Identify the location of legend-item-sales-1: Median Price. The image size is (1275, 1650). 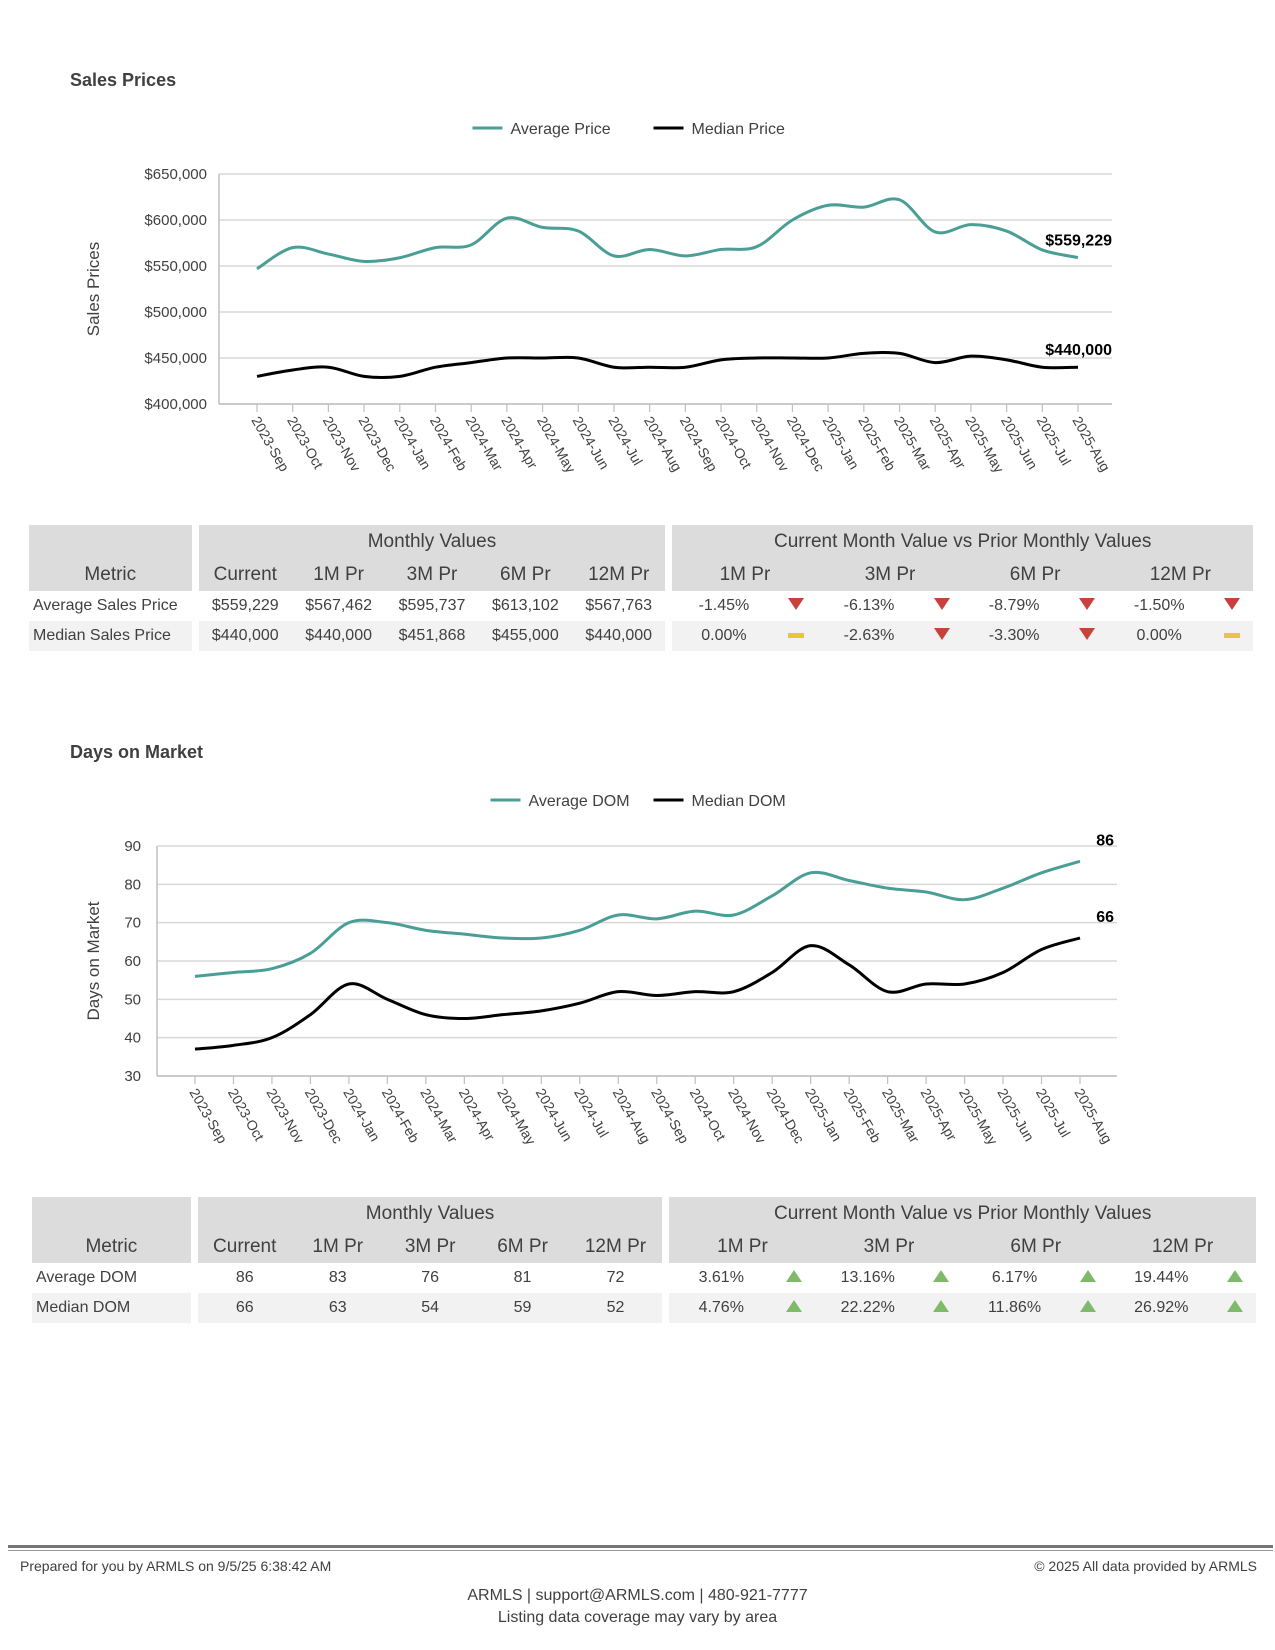
(719, 129).